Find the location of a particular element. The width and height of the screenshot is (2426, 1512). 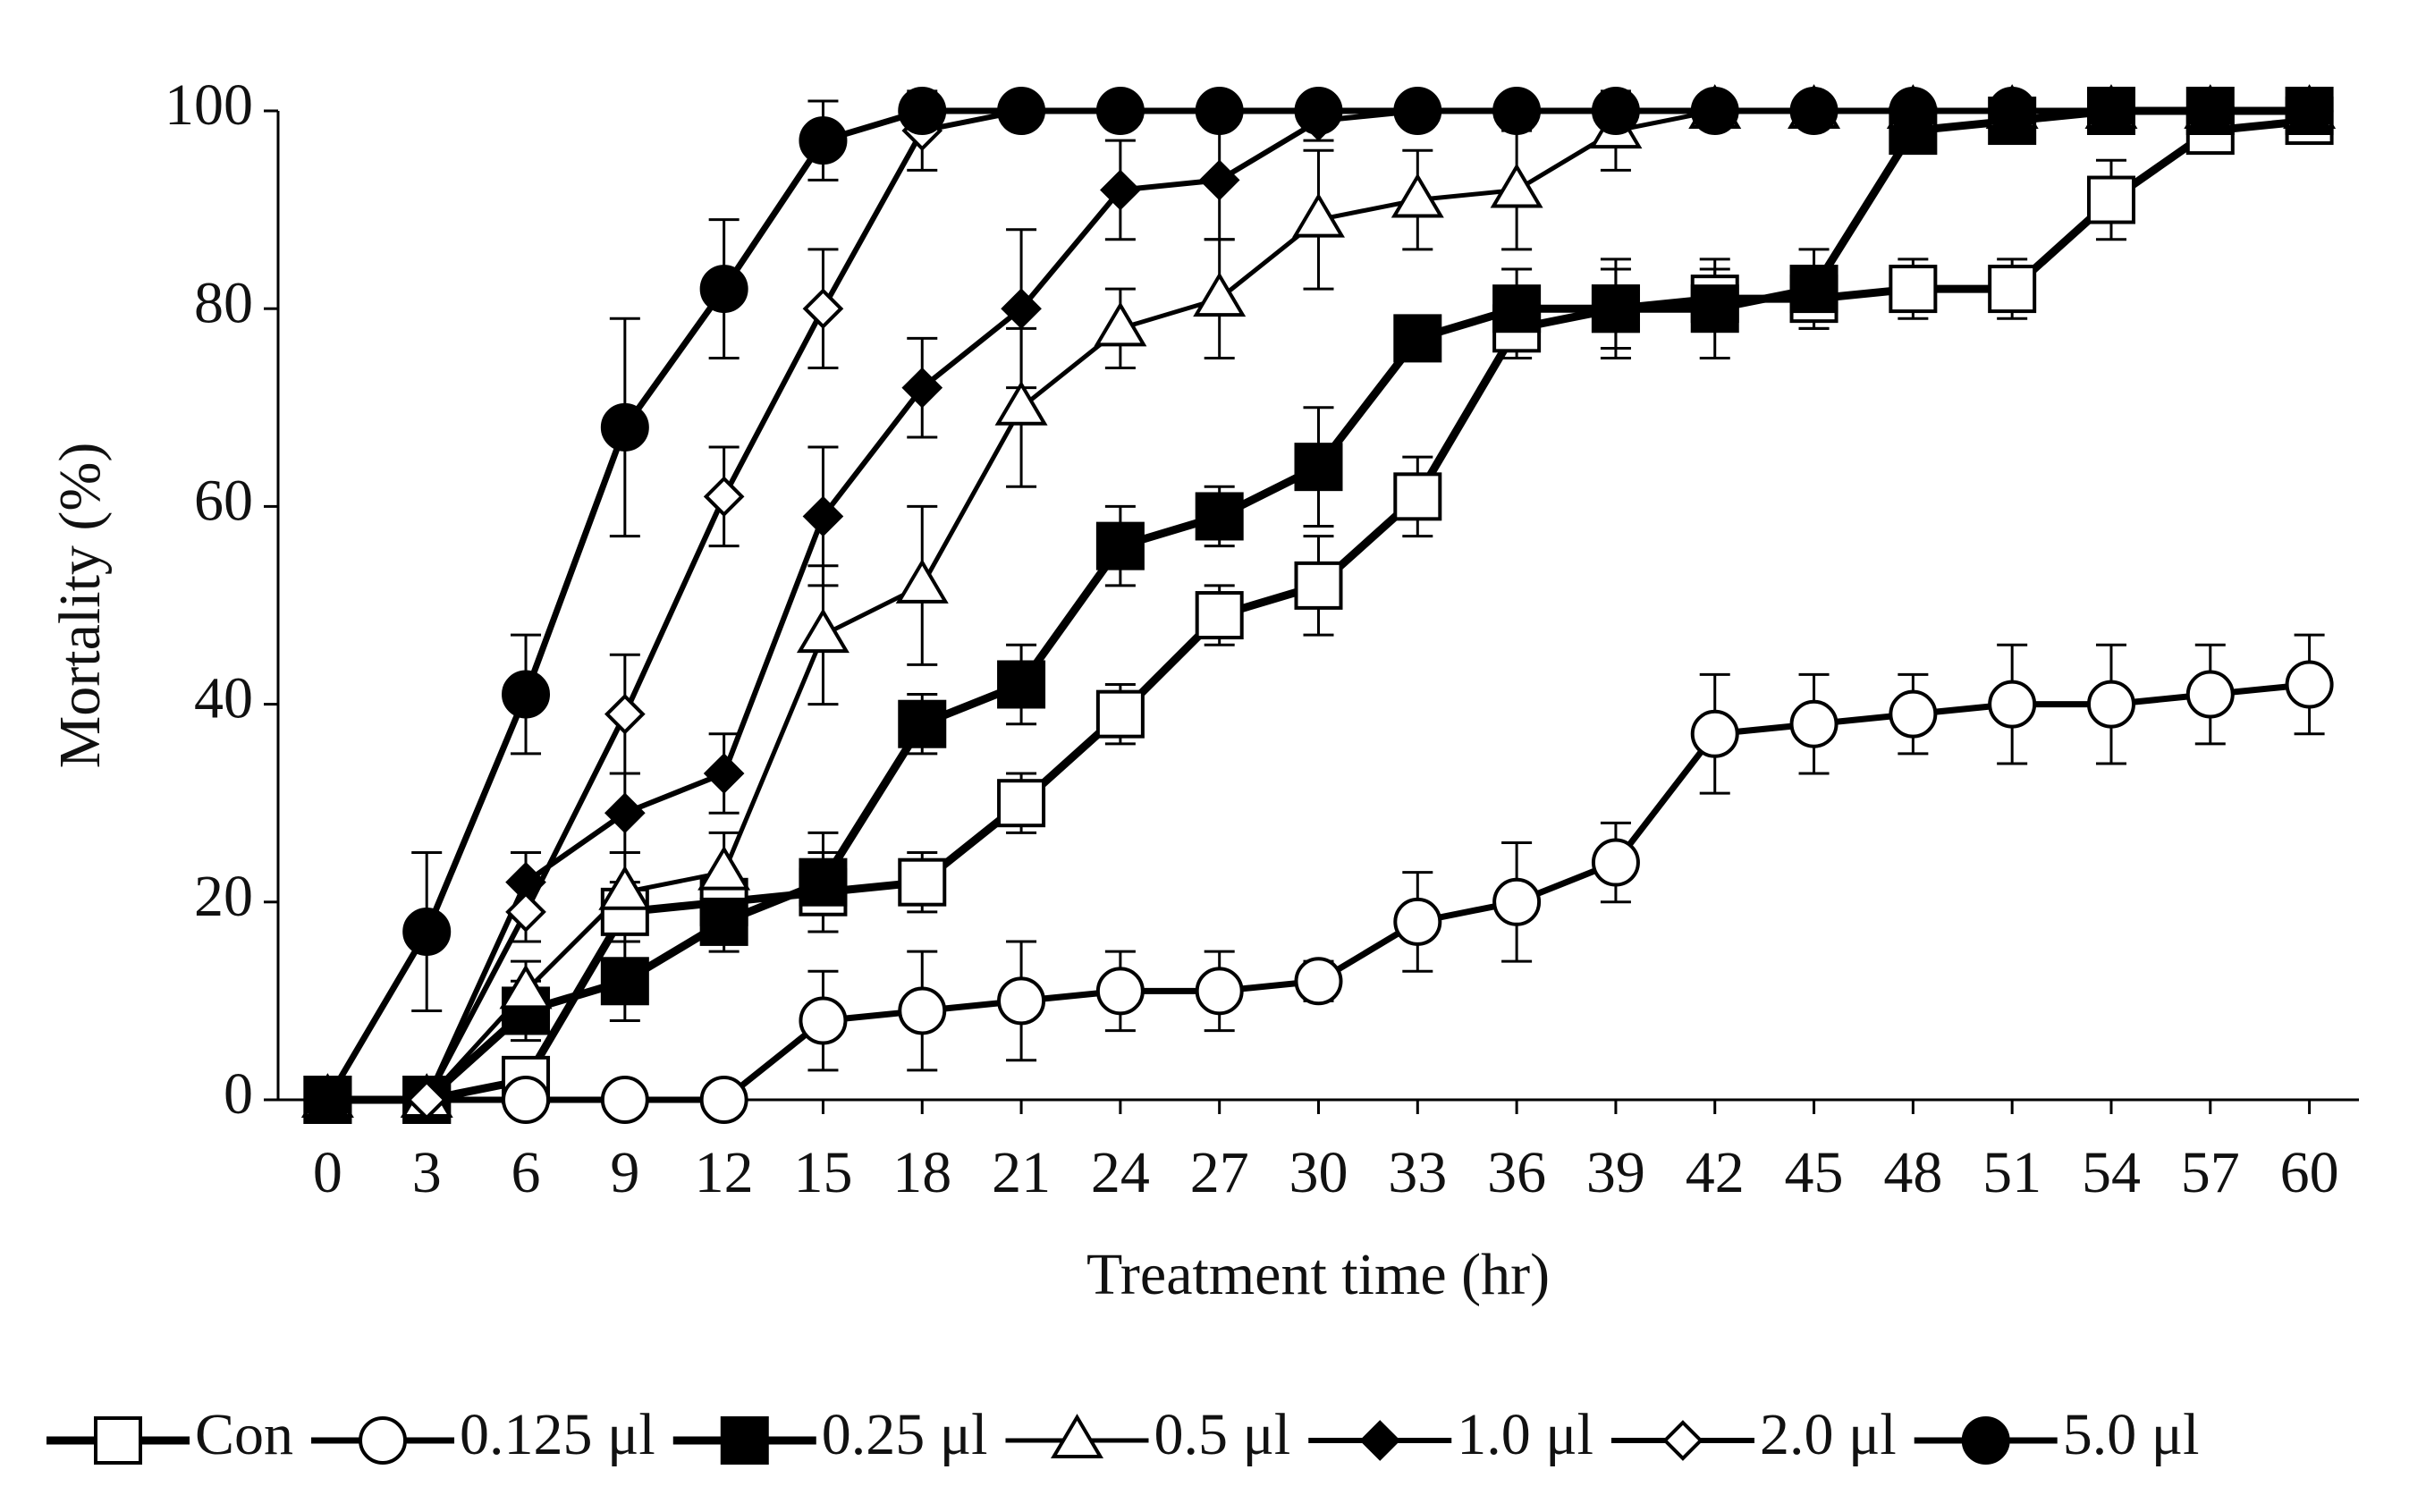

legend-label: 0.25 μl is located at coordinates (905, 1434).